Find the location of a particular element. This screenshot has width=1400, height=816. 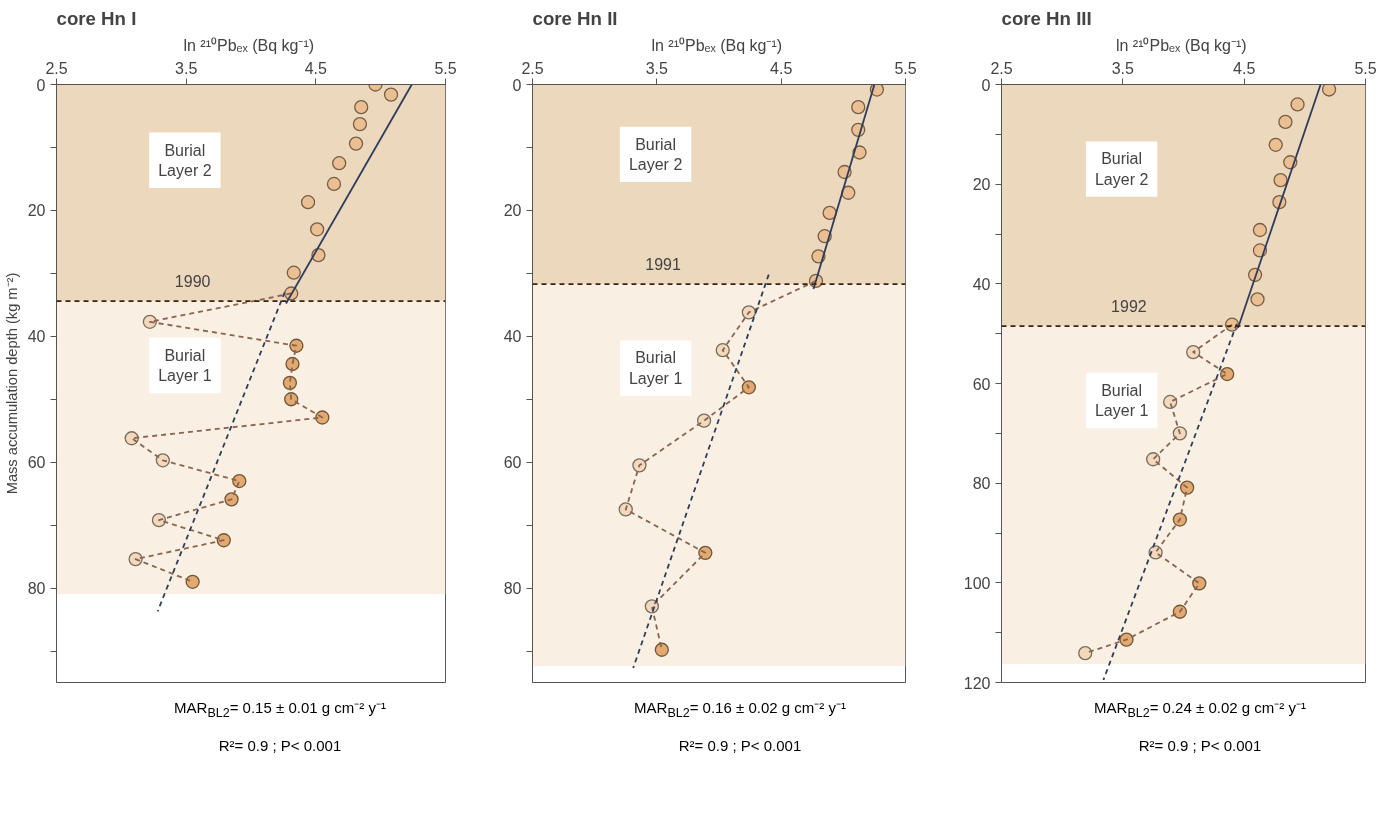

text: MAR$_{BL2}$= 0.16 ± 0.02 g cm⁻² y⁻¹ is located at coordinates (740, 710).